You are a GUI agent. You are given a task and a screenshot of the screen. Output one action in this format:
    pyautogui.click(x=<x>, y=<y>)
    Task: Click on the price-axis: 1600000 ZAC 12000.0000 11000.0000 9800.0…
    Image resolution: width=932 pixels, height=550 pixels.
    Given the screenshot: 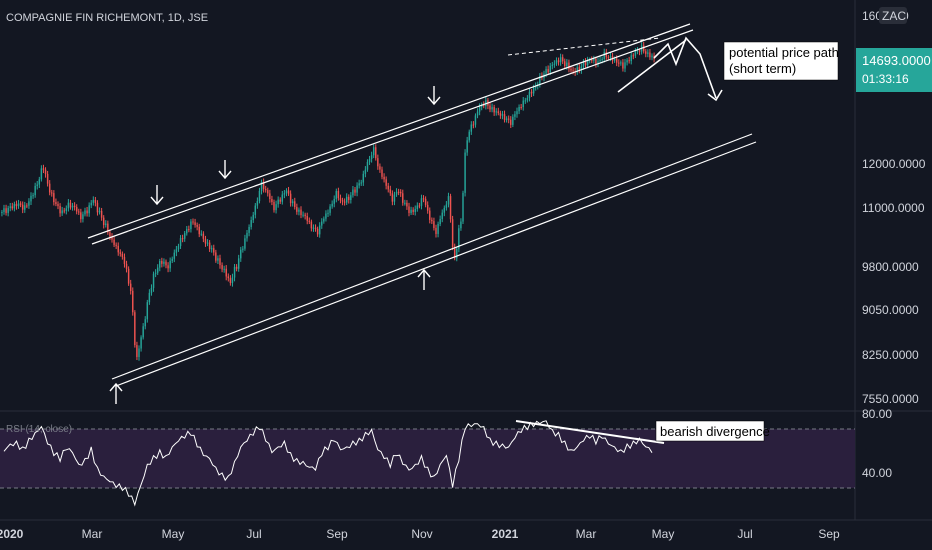 What is the action you would take?
    pyautogui.click(x=893, y=260)
    